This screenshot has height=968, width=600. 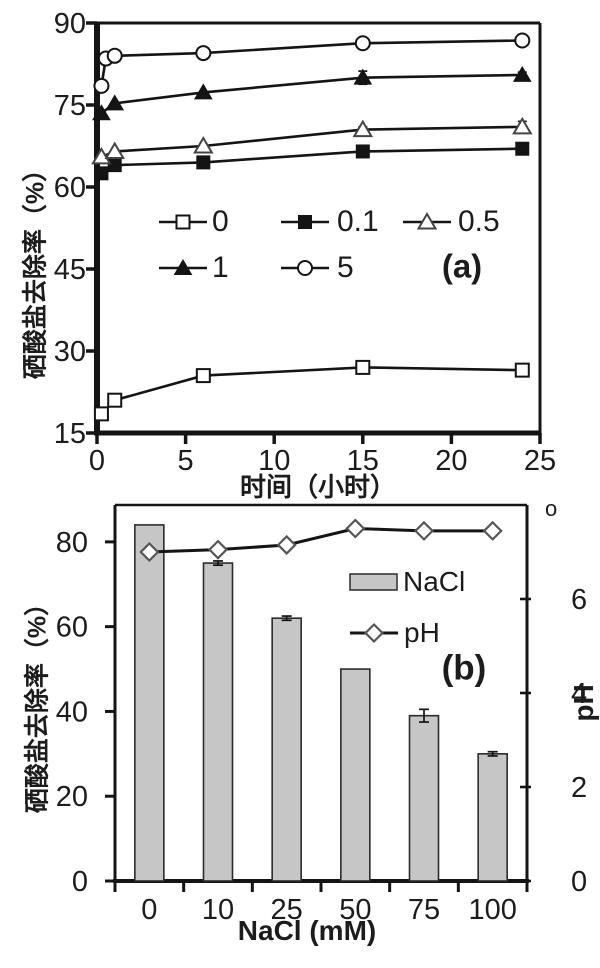 I want to click on chart-a-x-tick-label: 20, so click(x=451, y=461).